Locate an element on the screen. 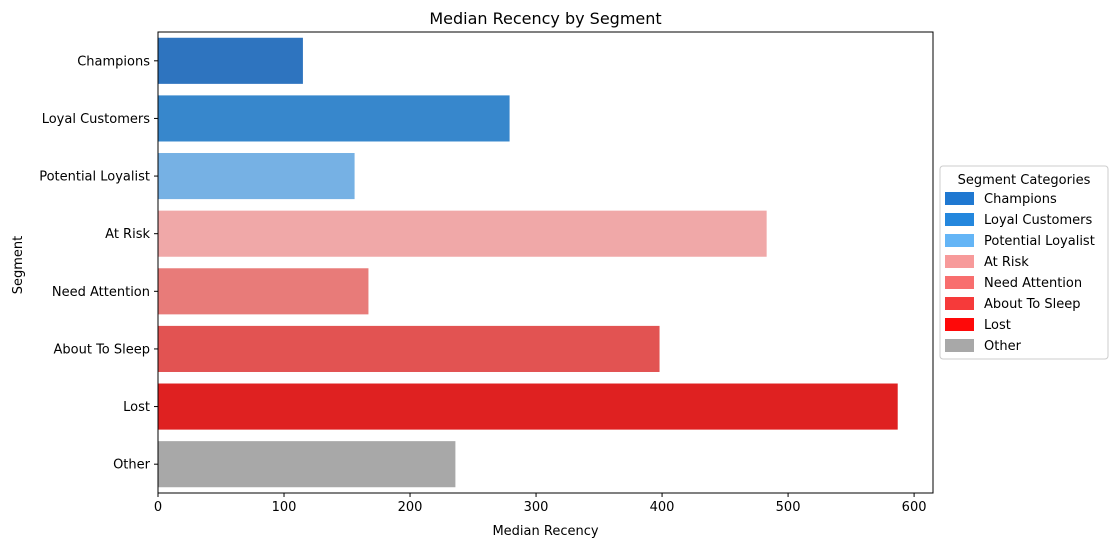 Image resolution: width=1118 pixels, height=547 pixels. bar-potential-loyalist is located at coordinates (256, 176).